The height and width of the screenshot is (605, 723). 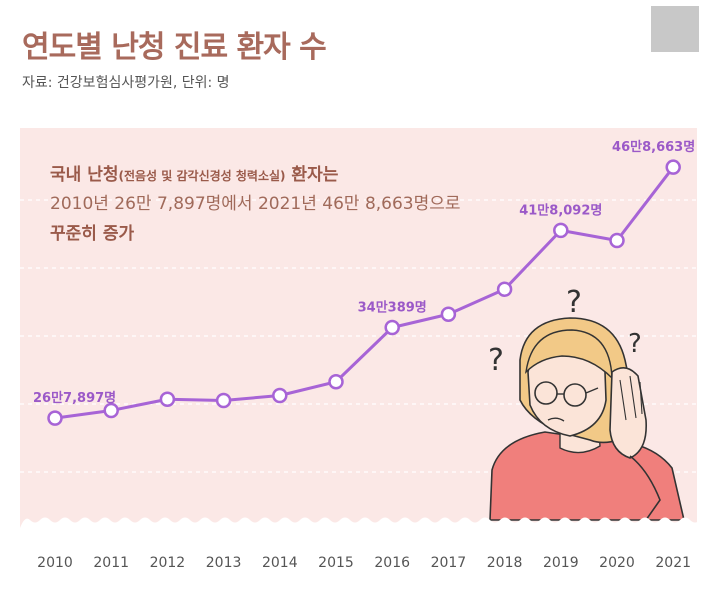 I want to click on data-label-2010: 26만7,897명, so click(x=74, y=398).